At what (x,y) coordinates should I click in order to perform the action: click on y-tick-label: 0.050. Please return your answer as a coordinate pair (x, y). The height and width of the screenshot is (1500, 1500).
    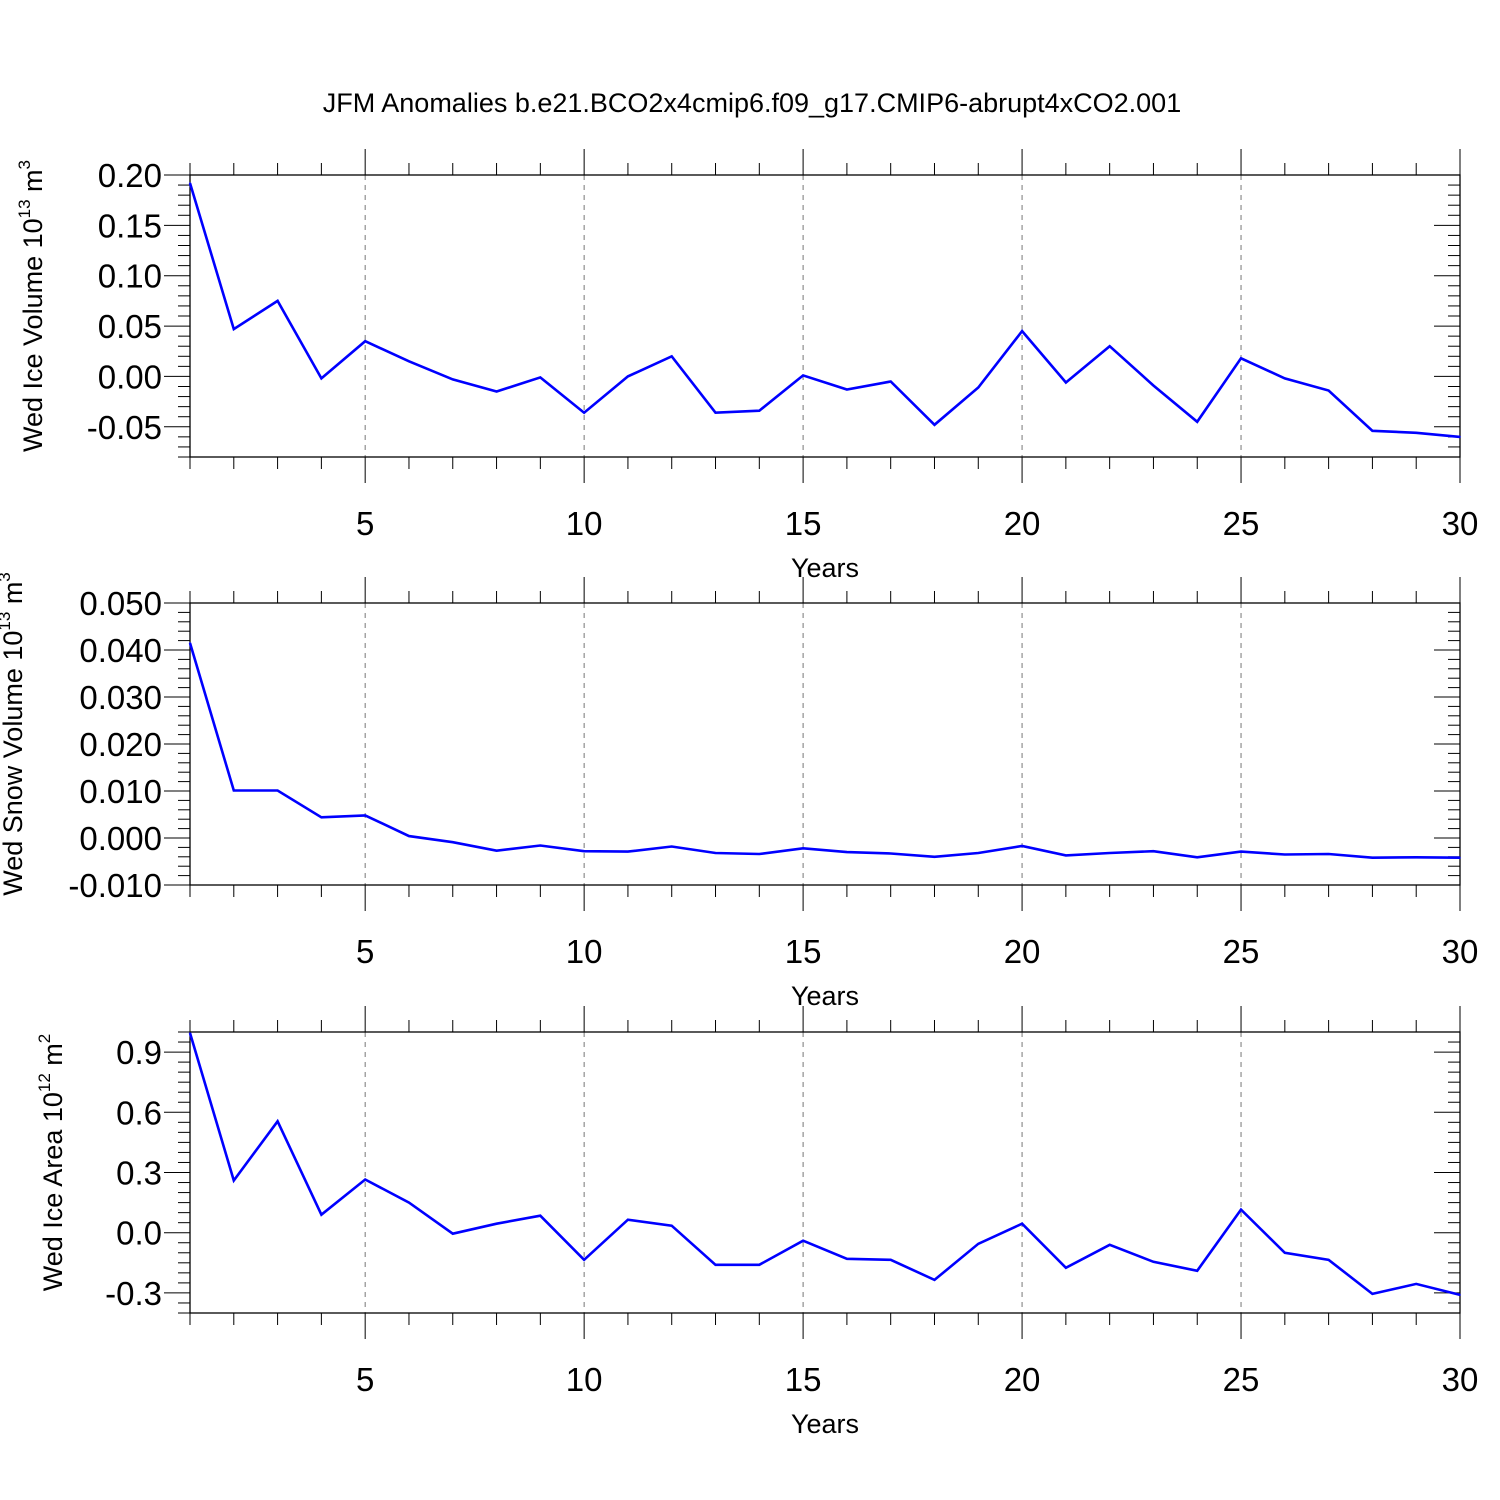
    Looking at the image, I should click on (120, 603).